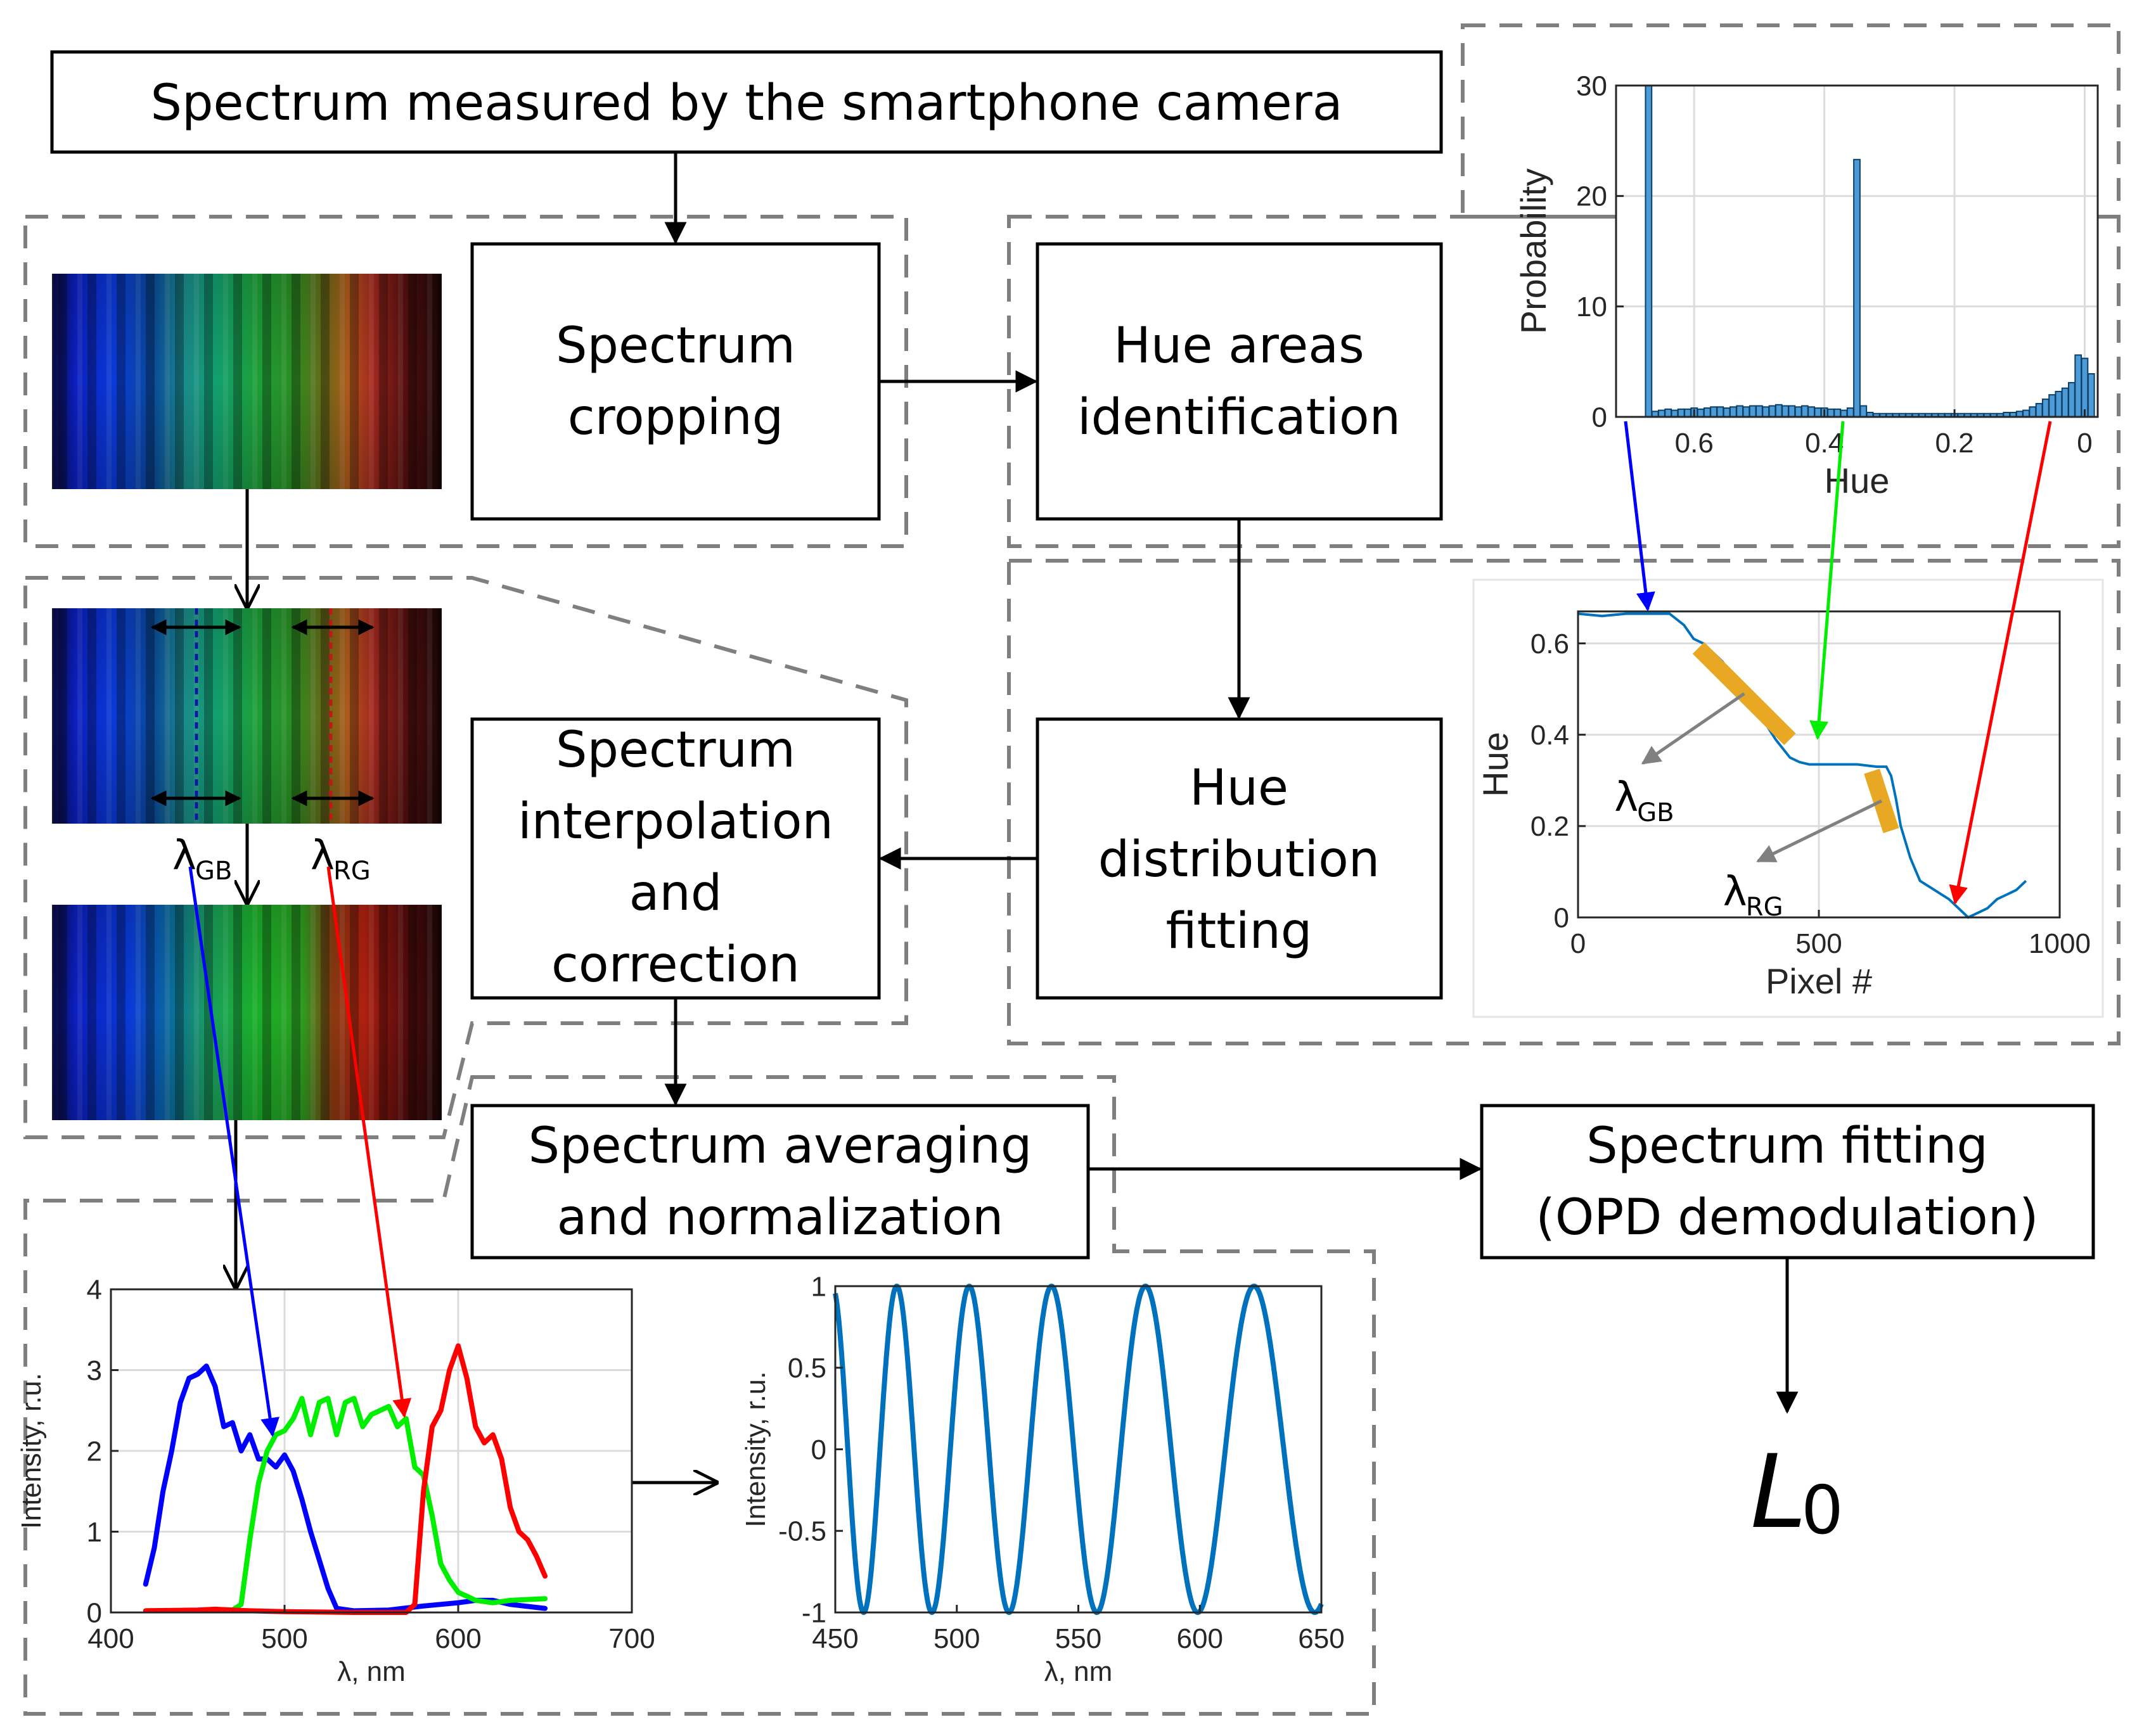 Image resolution: width=2137 pixels, height=1736 pixels. I want to click on y-tick-label: 10, so click(1591, 306).